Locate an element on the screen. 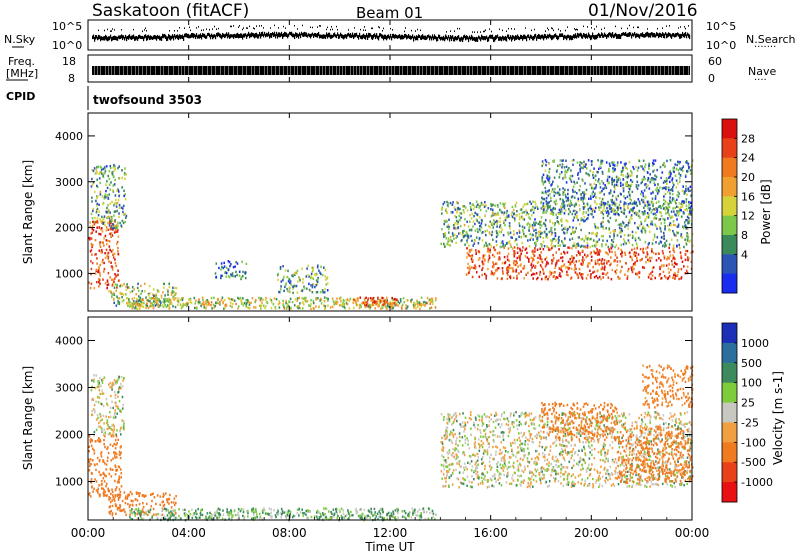 The height and width of the screenshot is (554, 800). freq-unit-label: [MHz] is located at coordinates (22, 73).